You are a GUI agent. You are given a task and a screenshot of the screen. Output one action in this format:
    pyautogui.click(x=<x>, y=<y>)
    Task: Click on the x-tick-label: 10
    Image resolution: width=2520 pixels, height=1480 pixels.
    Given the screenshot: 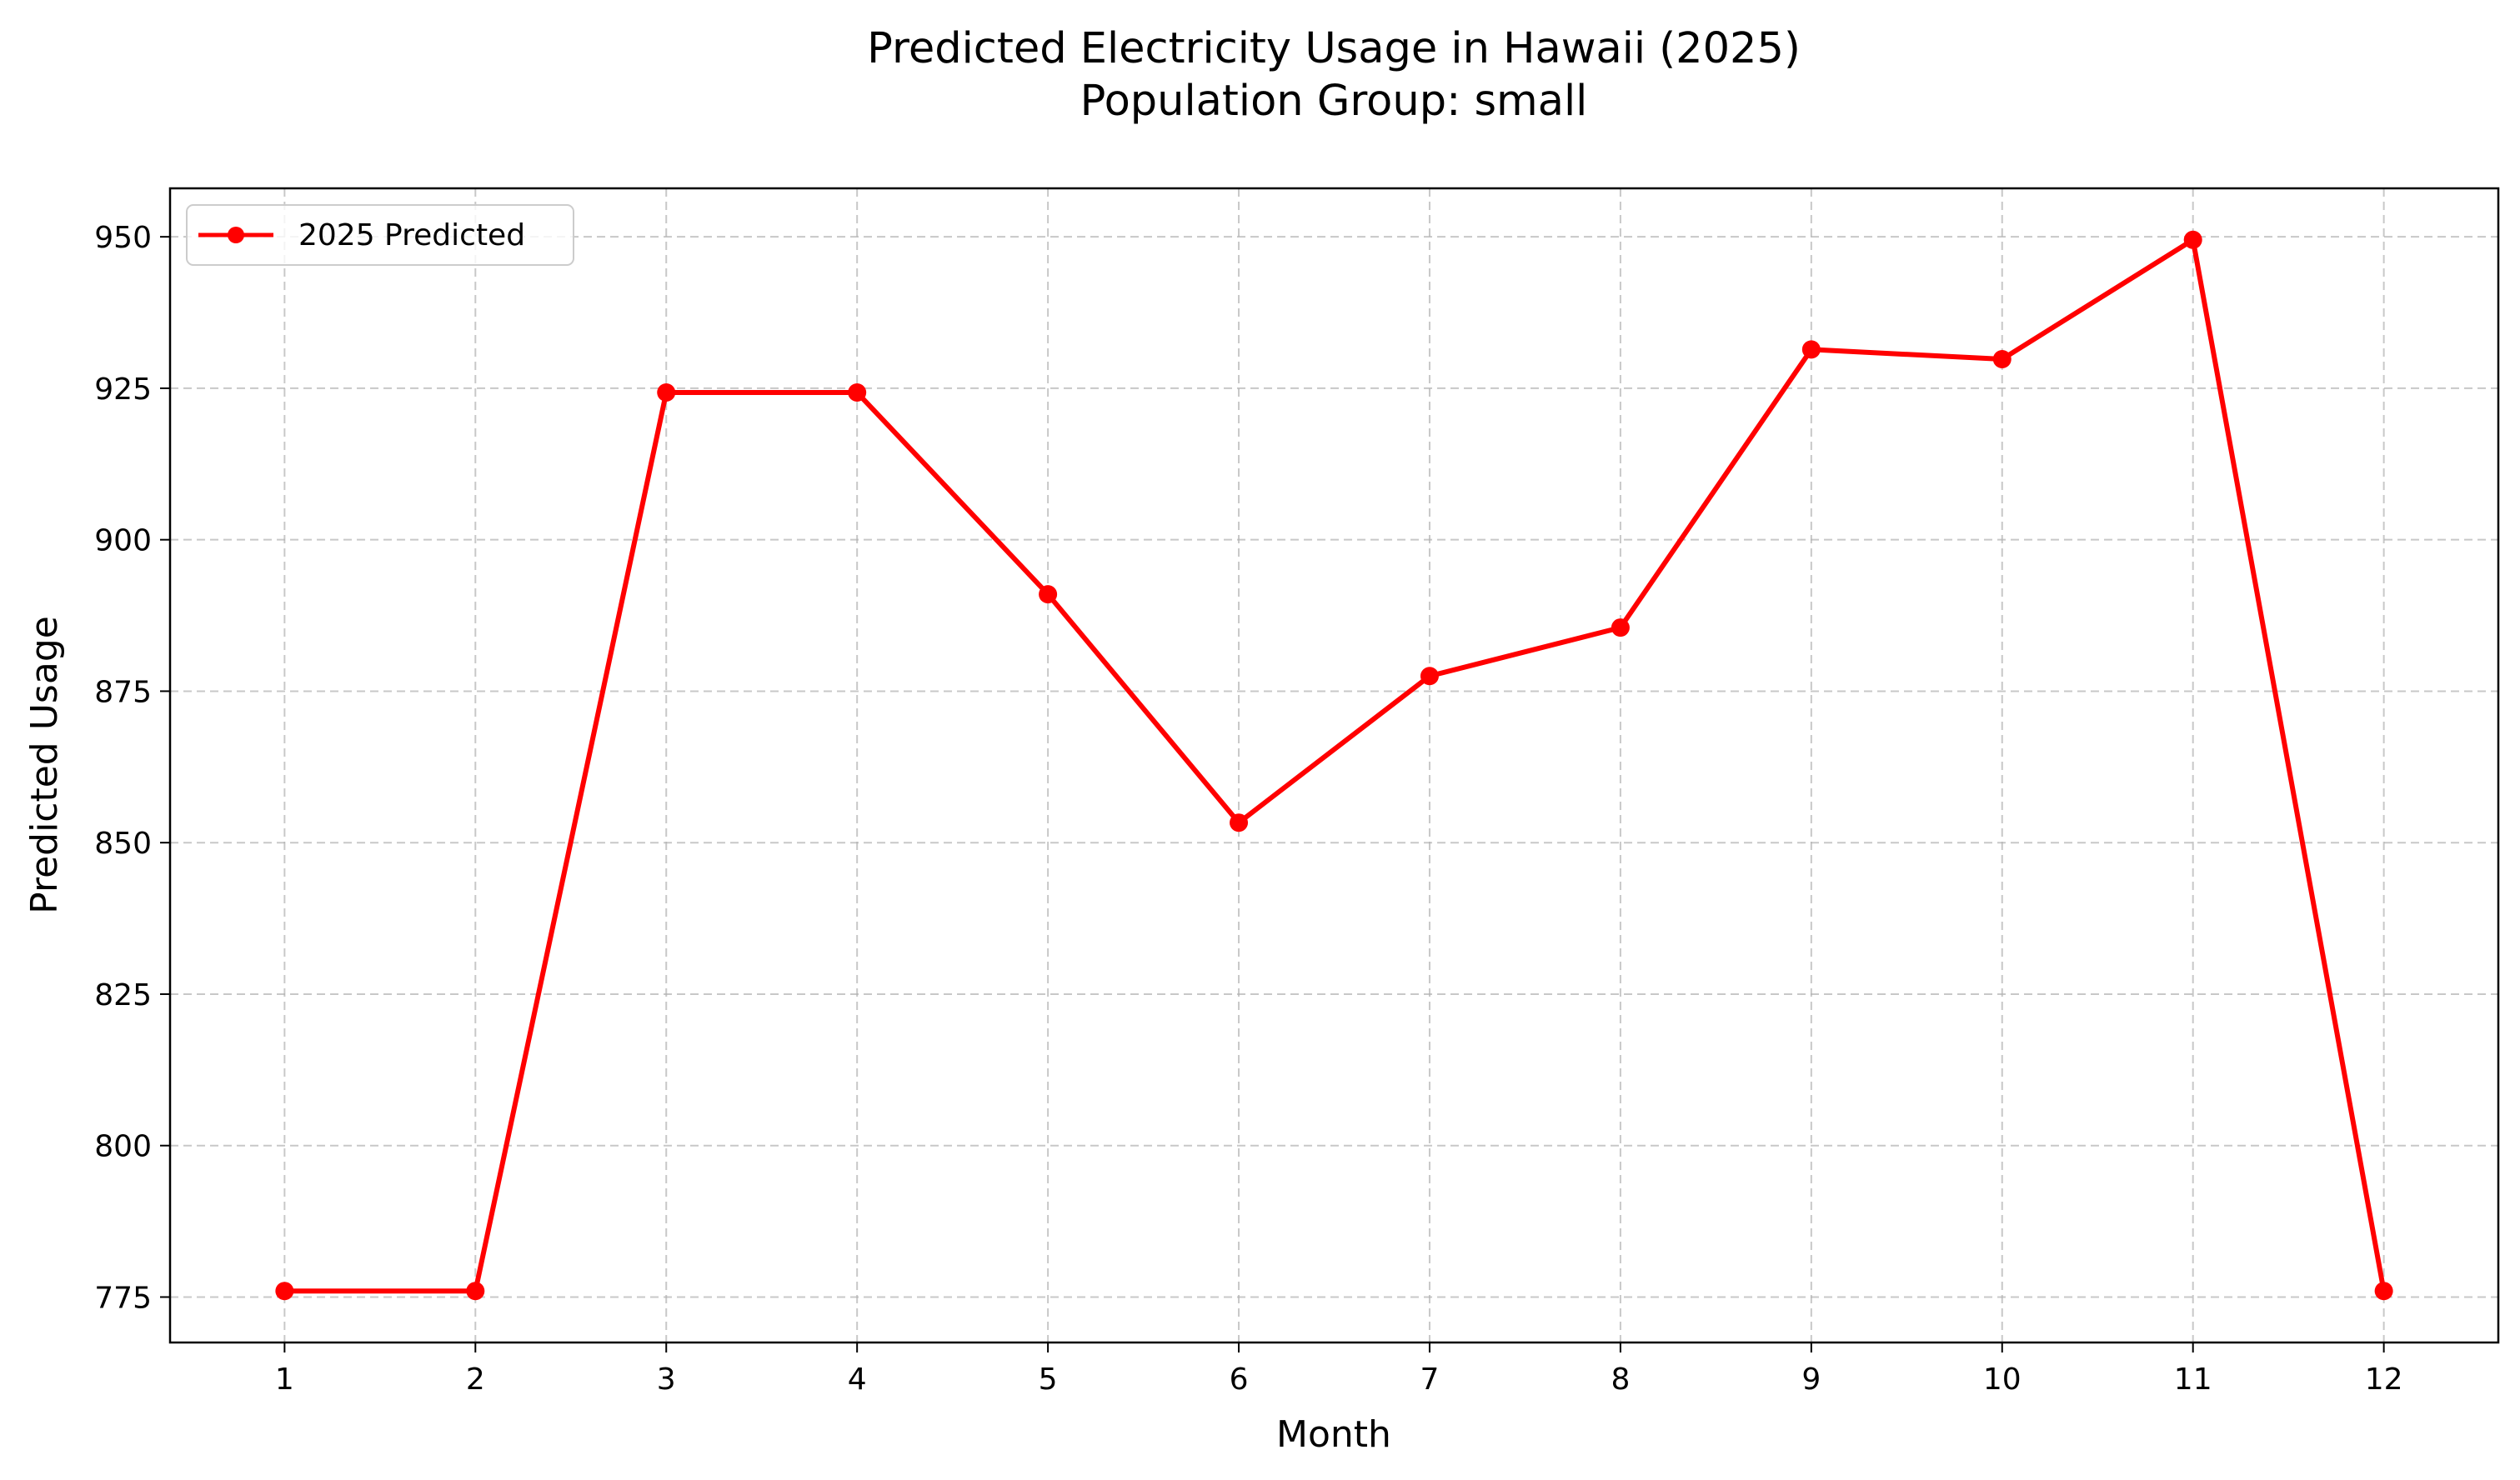 What is the action you would take?
    pyautogui.click(x=2002, y=1379)
    